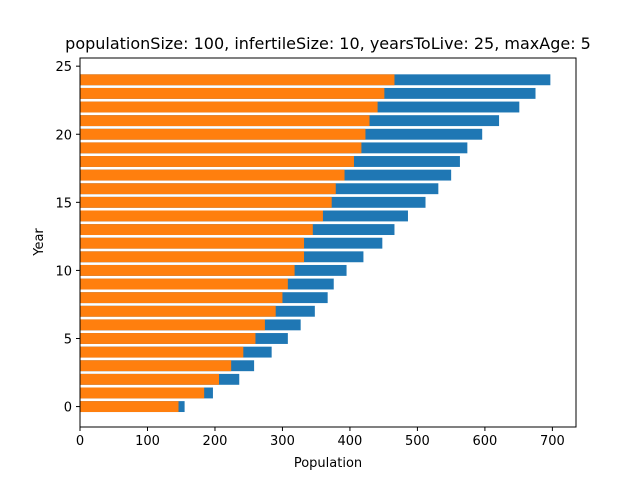  What do you see at coordinates (80, 441) in the screenshot?
I see `x-tick-label: 0` at bounding box center [80, 441].